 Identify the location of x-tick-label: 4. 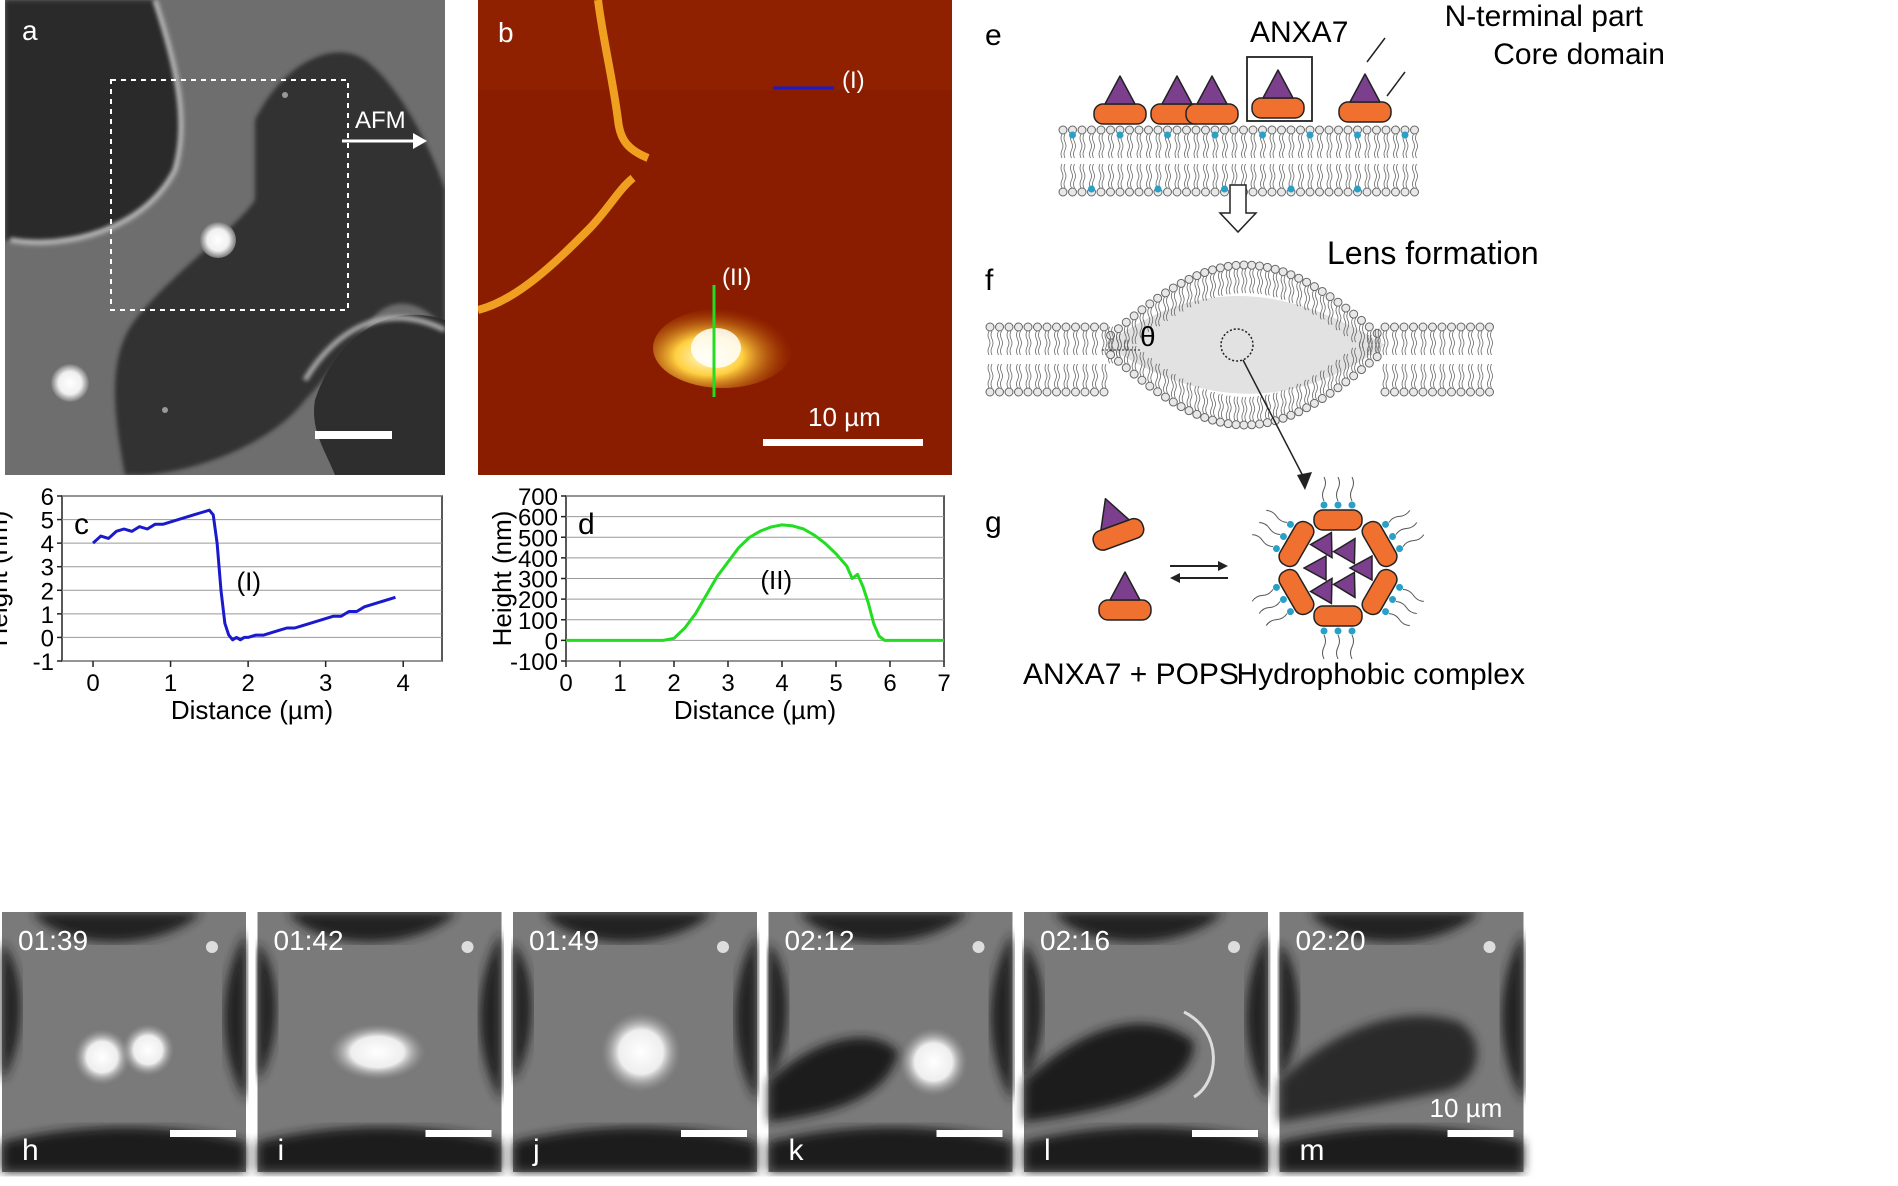
(403, 683).